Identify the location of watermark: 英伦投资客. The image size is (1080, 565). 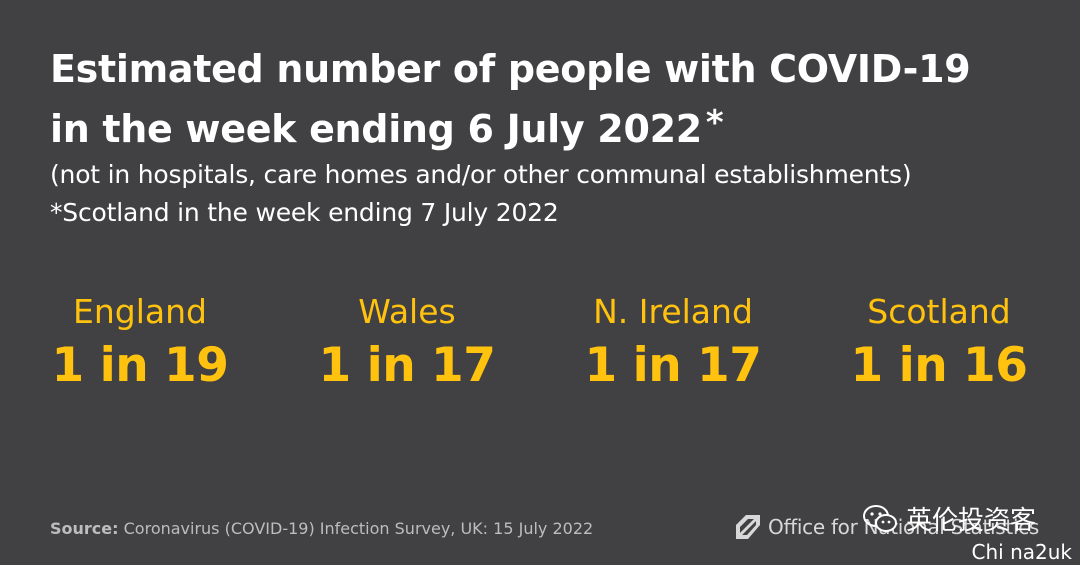
(949, 518).